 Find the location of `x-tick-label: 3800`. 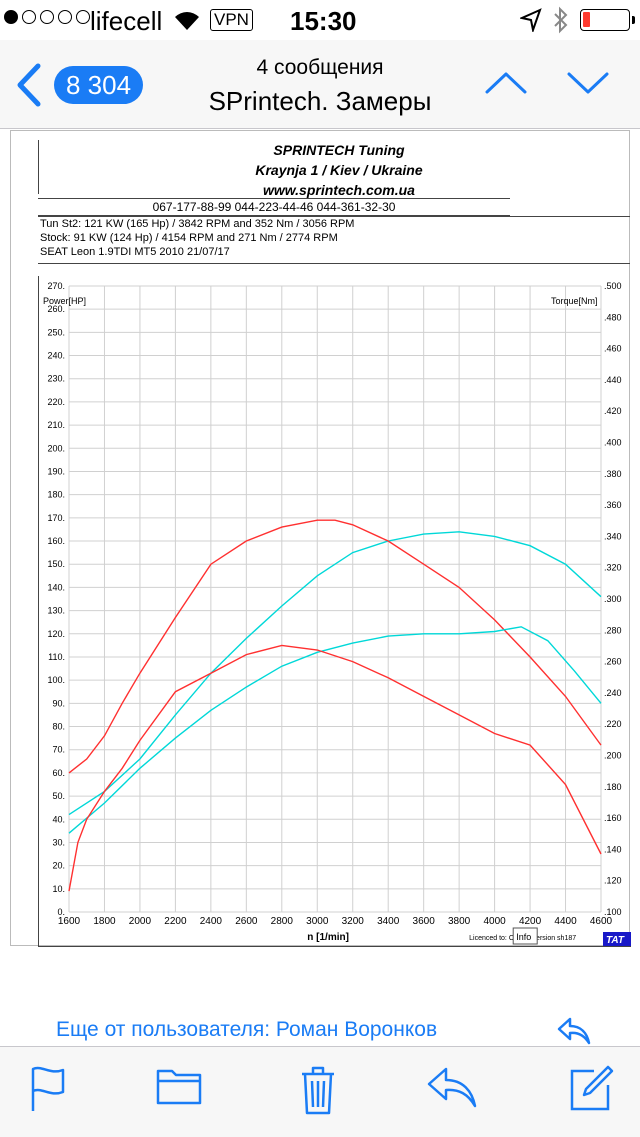

x-tick-label: 3800 is located at coordinates (459, 921).